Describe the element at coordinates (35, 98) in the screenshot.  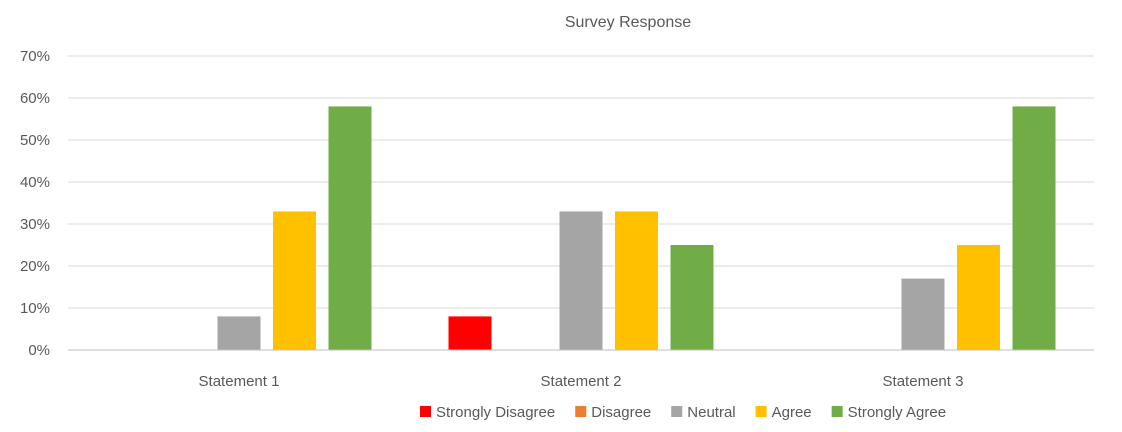
I see `y-tick-label: 60%` at that location.